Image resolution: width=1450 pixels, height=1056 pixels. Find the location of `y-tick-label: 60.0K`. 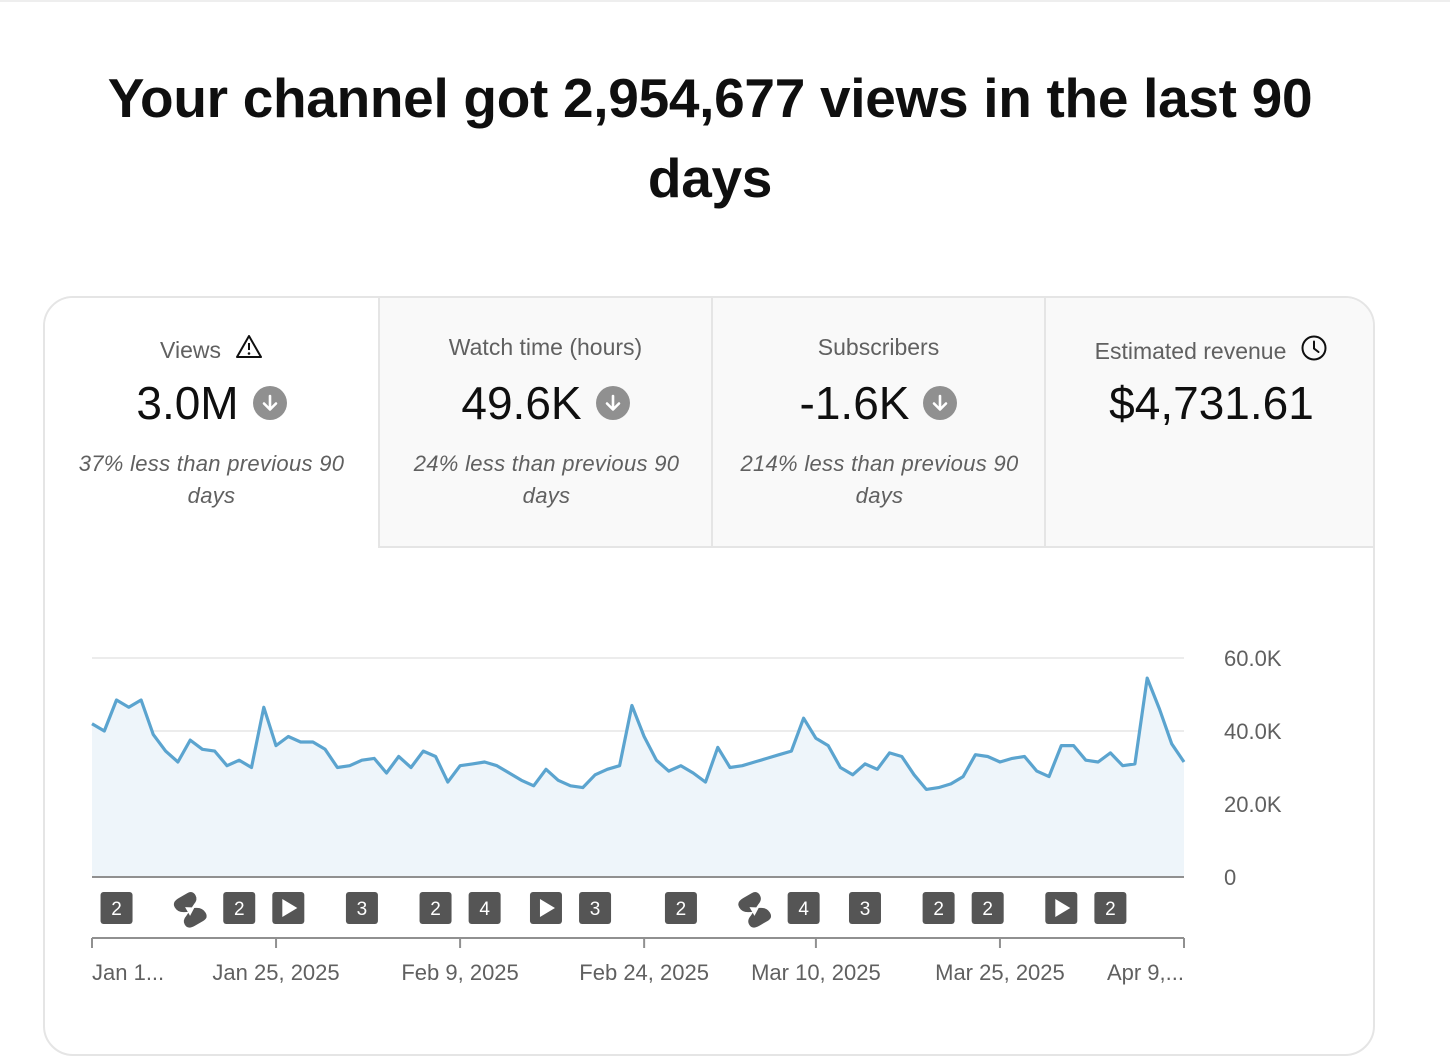

y-tick-label: 60.0K is located at coordinates (1253, 658).